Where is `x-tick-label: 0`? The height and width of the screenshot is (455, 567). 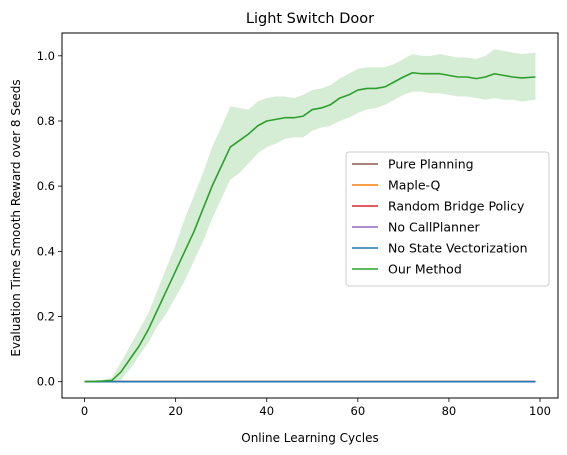 x-tick-label: 0 is located at coordinates (84, 411).